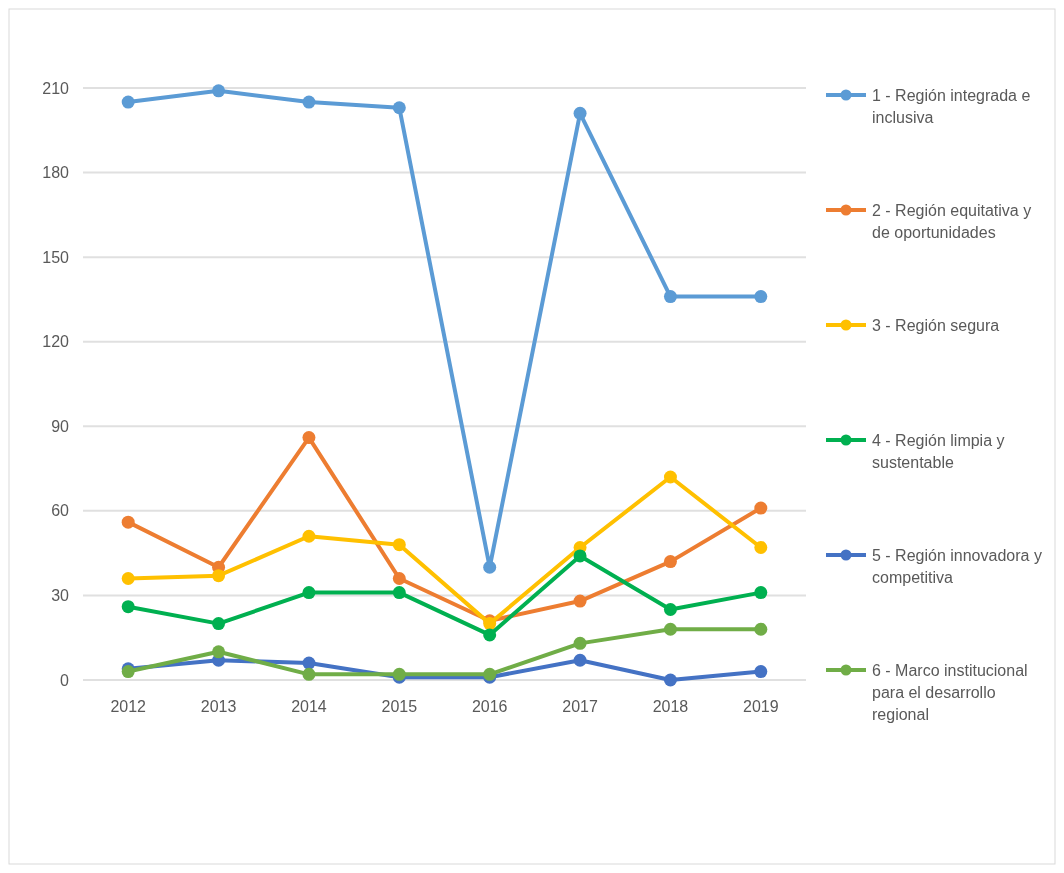  What do you see at coordinates (60, 511) in the screenshot?
I see `y-tick-label: 60` at bounding box center [60, 511].